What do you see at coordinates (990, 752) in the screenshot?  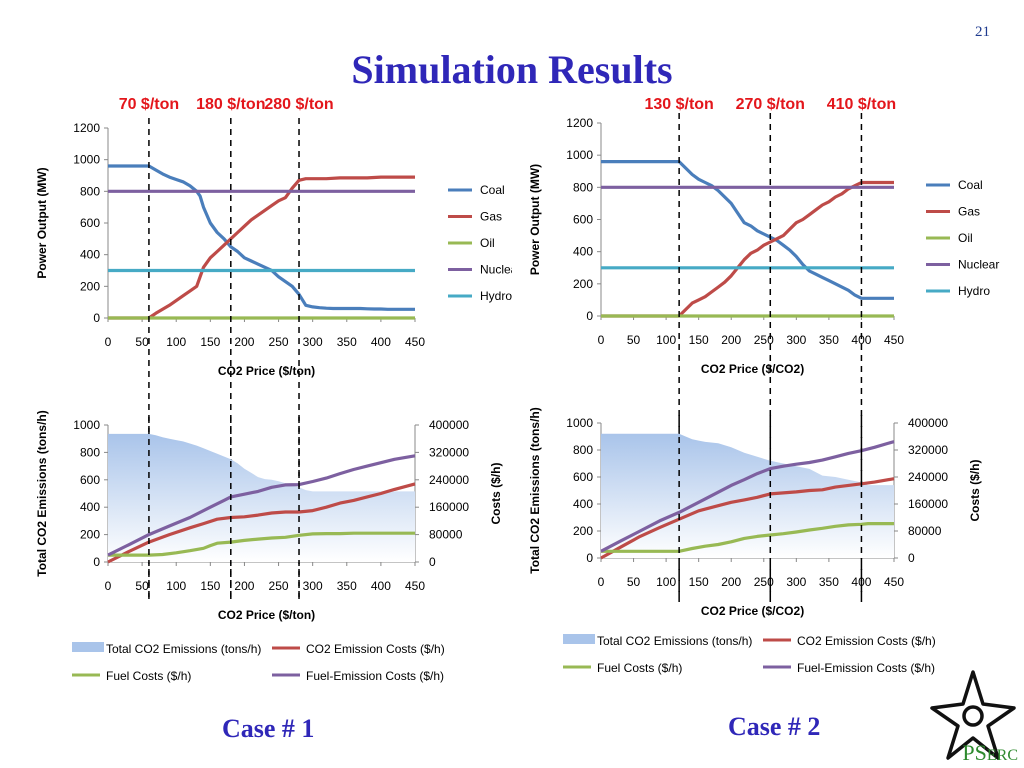 I see `pserc-logo-text: PSERC` at bounding box center [990, 752].